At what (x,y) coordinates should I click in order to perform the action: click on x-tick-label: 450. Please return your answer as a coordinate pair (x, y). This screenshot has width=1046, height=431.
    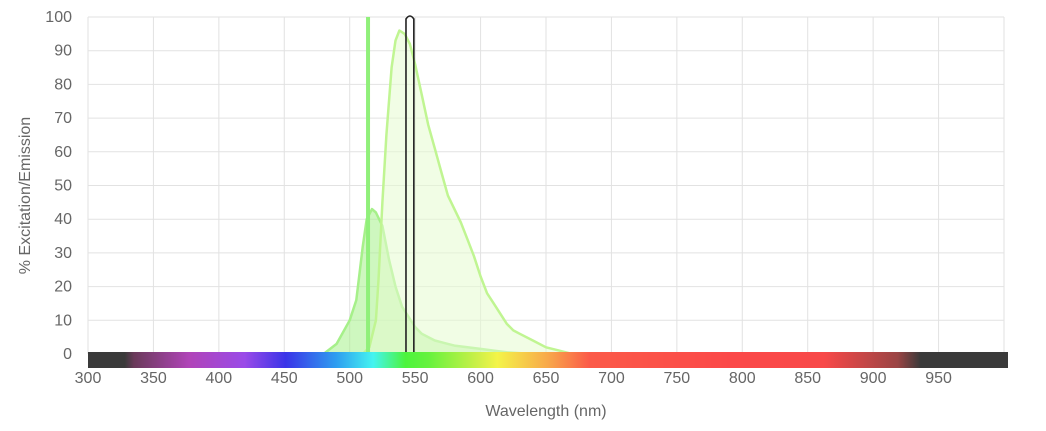
    Looking at the image, I should click on (284, 378).